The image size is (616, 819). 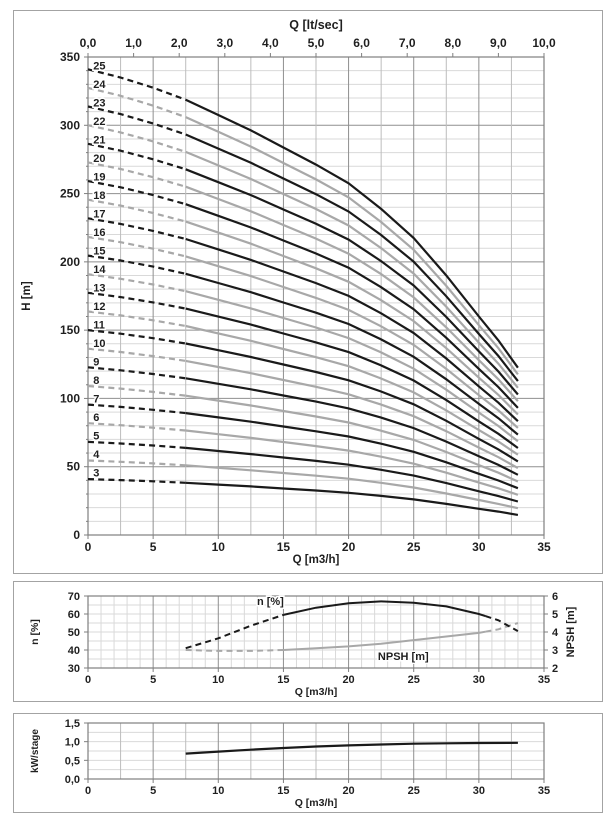 What do you see at coordinates (96, 455) in the screenshot?
I see `stage-label-4: 4` at bounding box center [96, 455].